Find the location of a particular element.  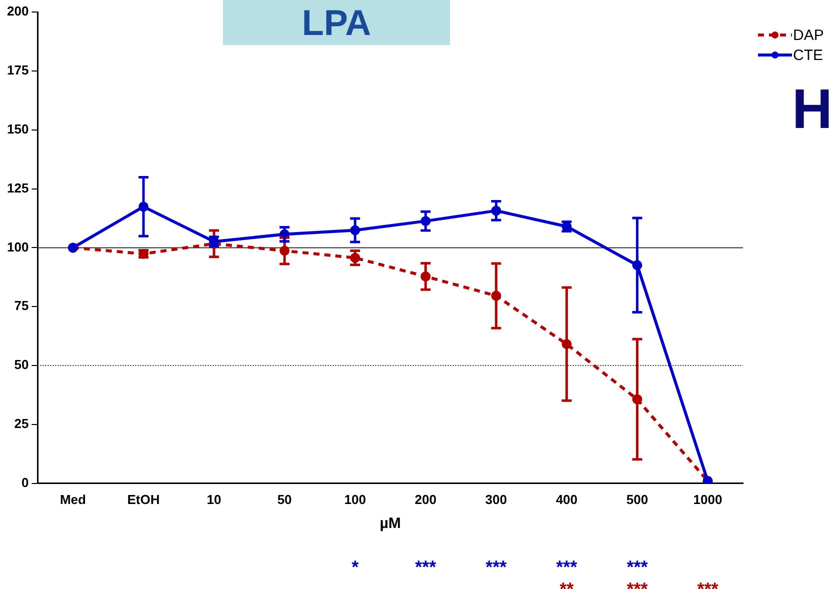

x-tick-label: 10 is located at coordinates (214, 499).